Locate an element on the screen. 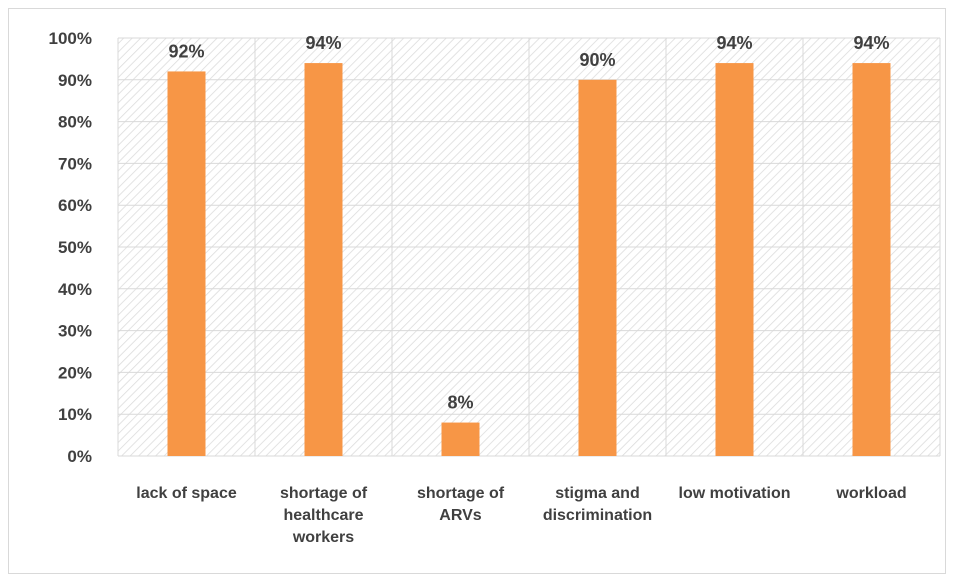 The image size is (958, 582). y-tick-label: 90% is located at coordinates (75, 80).